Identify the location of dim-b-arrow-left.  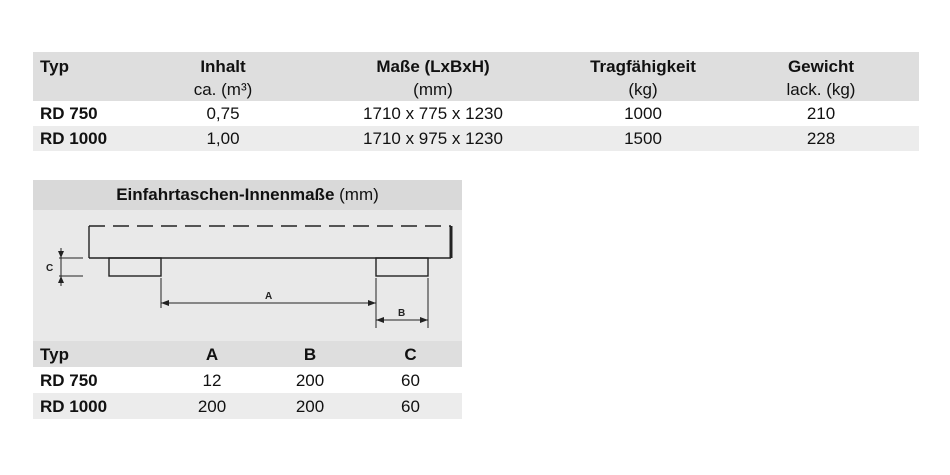
(380, 320).